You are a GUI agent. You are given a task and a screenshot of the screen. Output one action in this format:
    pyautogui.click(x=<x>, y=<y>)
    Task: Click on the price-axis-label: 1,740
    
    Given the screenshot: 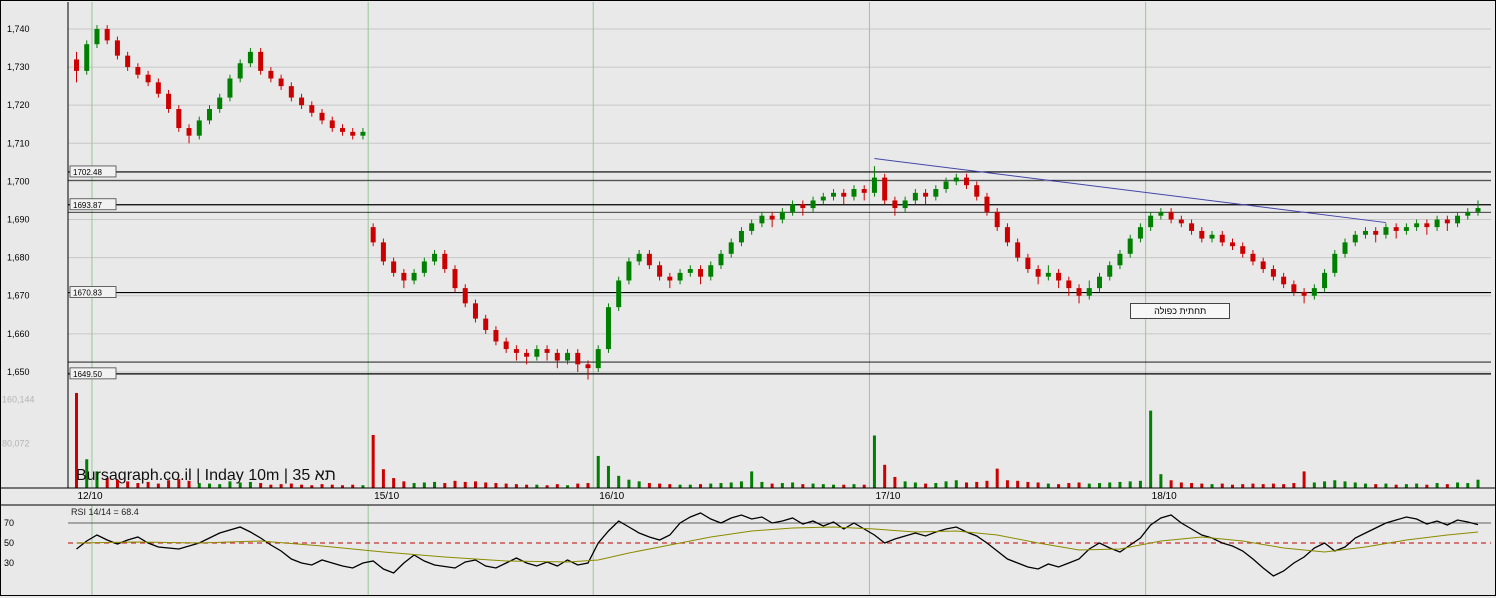 What is the action you would take?
    pyautogui.click(x=18, y=29)
    